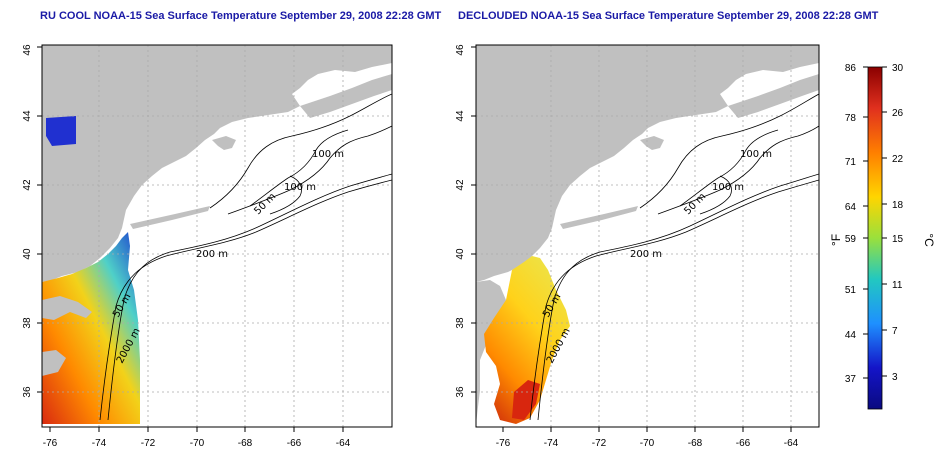 The width and height of the screenshot is (950, 475). Describe the element at coordinates (898, 68) in the screenshot. I see `celsius-tick-label: 30` at that location.